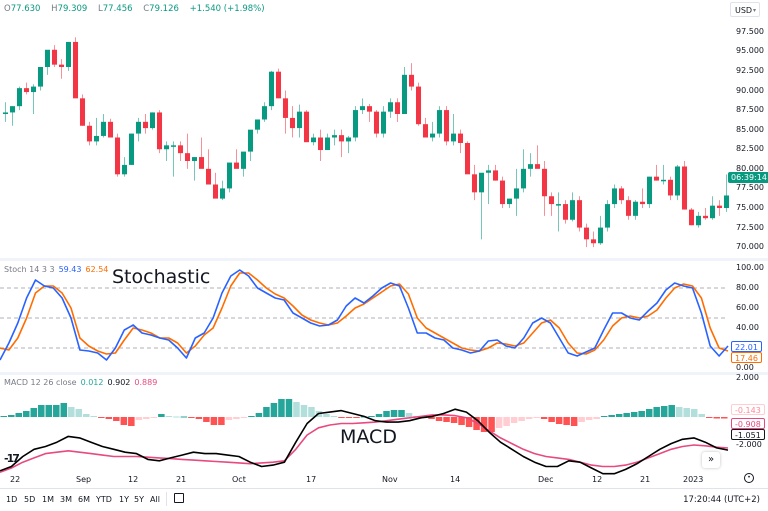 This screenshot has height=511, width=768. What do you see at coordinates (166, 499) in the screenshot?
I see `toolbar-divider` at bounding box center [166, 499].